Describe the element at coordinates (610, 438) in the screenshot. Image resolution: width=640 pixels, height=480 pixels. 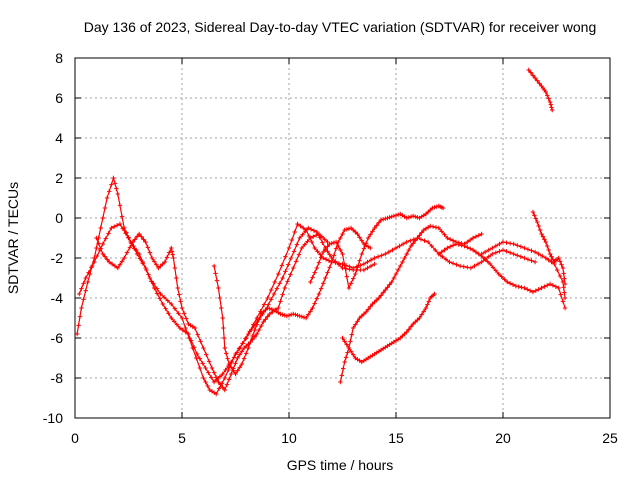
I see `x-tick-label: 25` at that location.